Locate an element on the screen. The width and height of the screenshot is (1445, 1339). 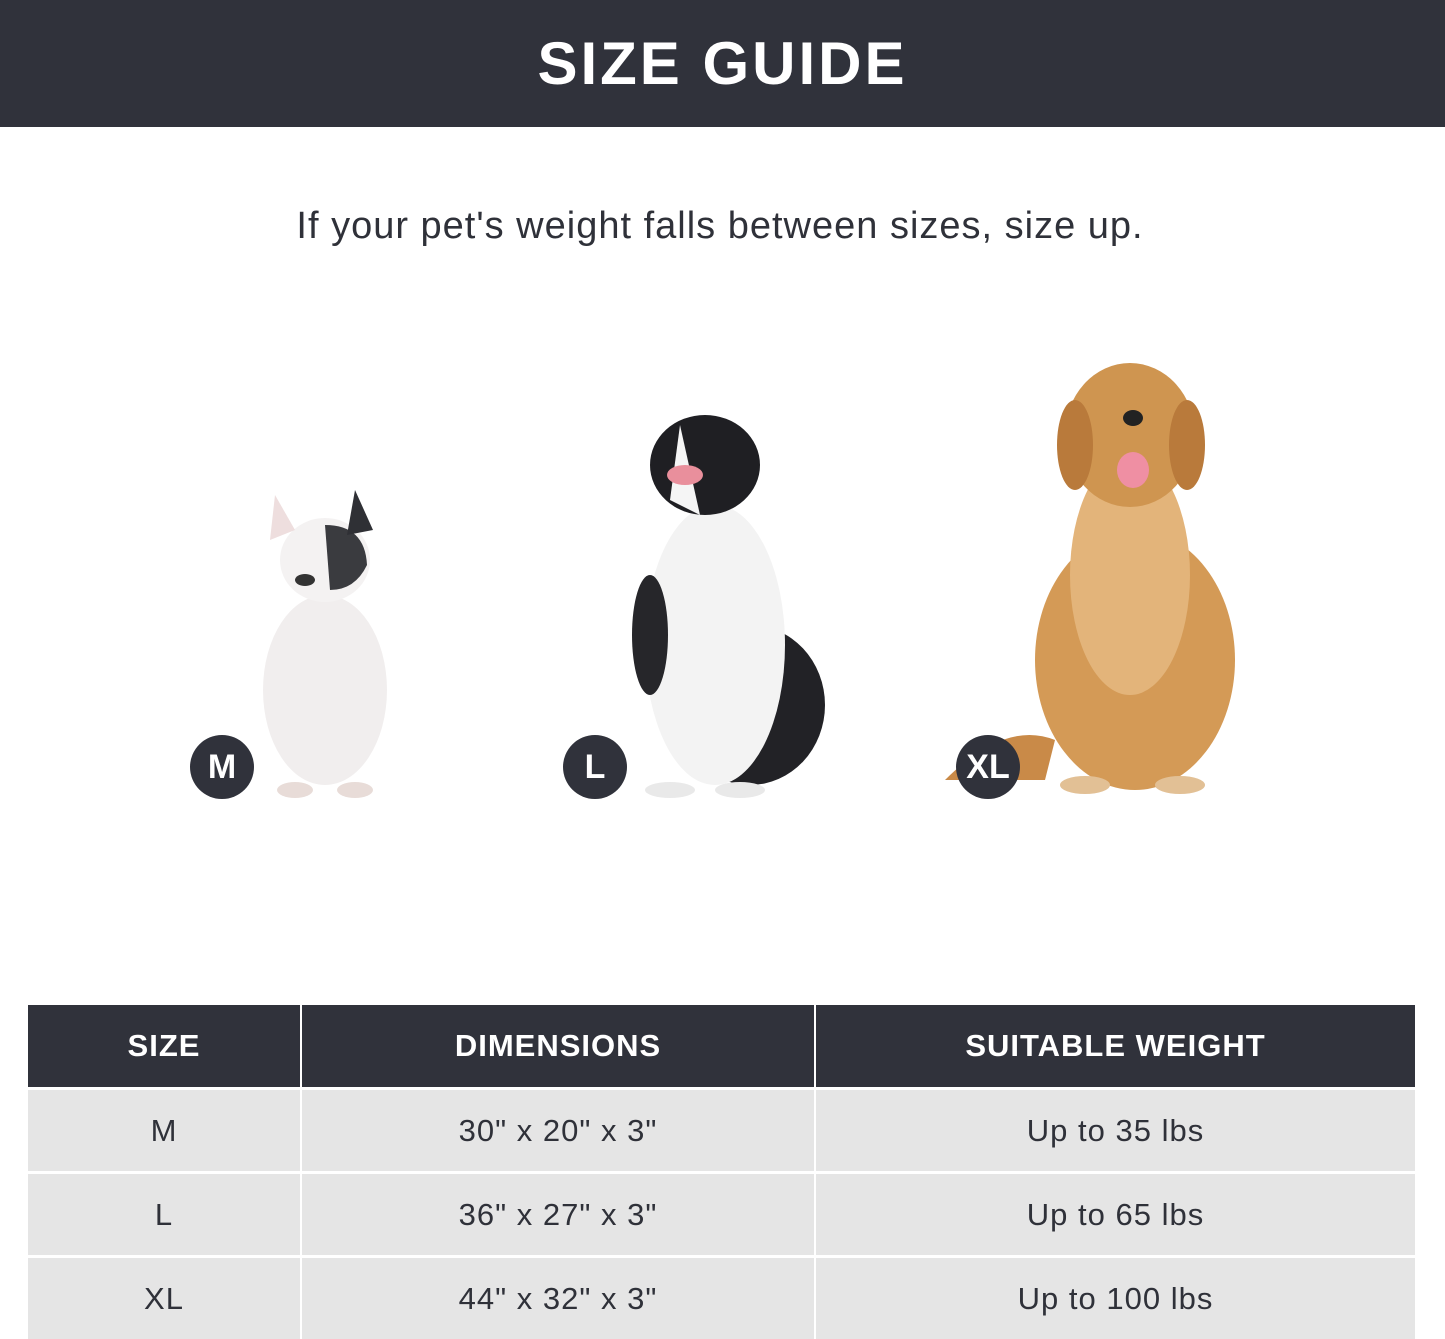
header-dimensions: DIMENSIONS is located at coordinates (558, 1047).